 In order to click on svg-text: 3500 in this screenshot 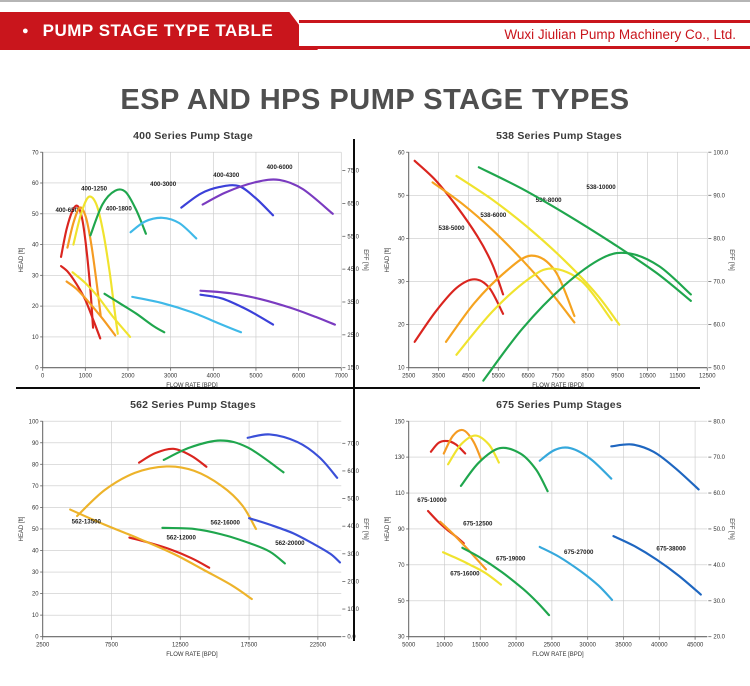, I will do `click(439, 376)`.